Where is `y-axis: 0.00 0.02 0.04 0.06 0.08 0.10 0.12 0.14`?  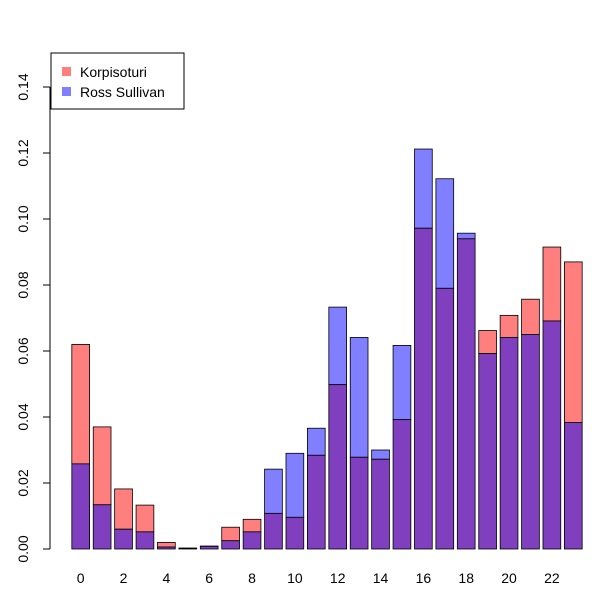 y-axis: 0.00 0.02 0.04 0.06 0.08 0.10 0.12 0.14 is located at coordinates (33, 318).